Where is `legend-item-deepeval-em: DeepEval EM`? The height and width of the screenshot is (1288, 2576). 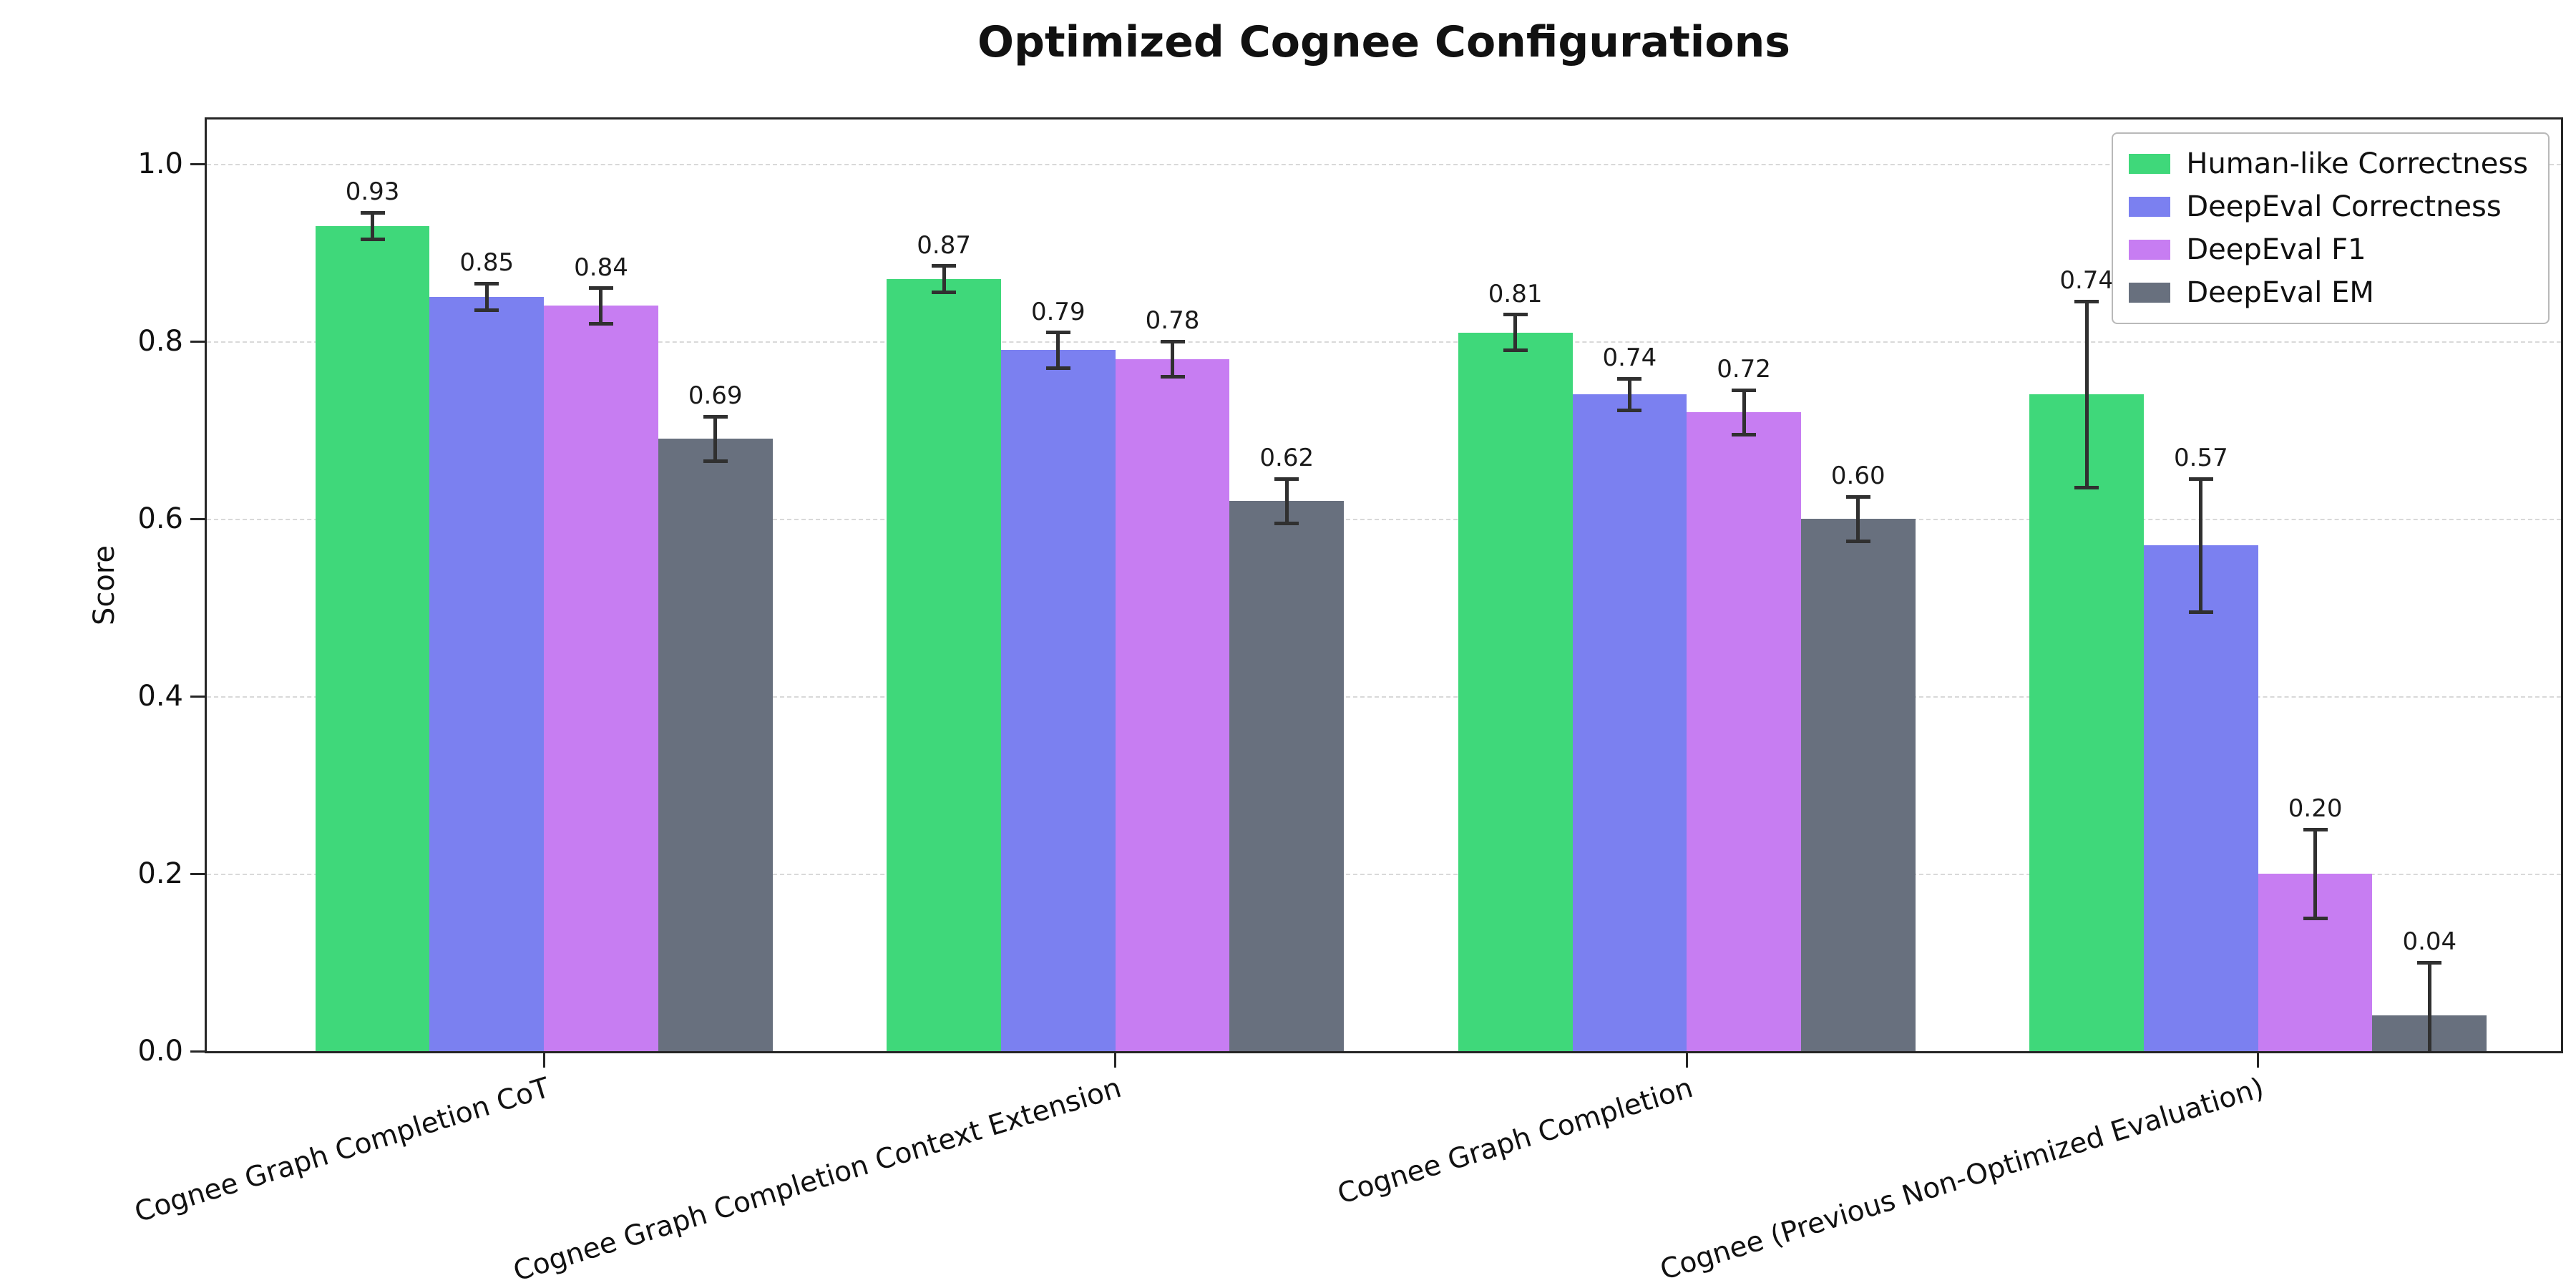
legend-item-deepeval-em: DeepEval EM is located at coordinates (2328, 292).